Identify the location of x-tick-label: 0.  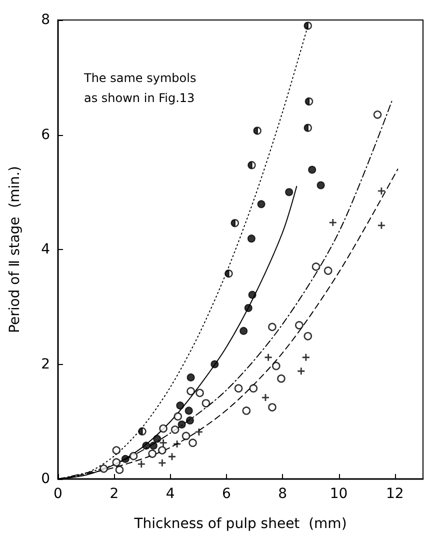
(58, 494).